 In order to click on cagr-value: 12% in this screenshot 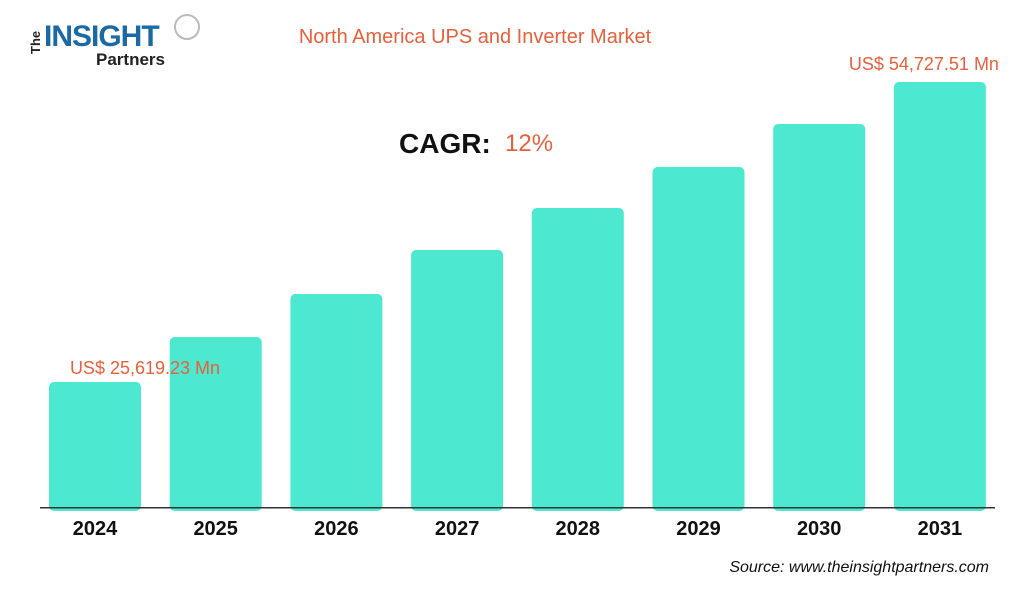, I will do `click(529, 143)`.